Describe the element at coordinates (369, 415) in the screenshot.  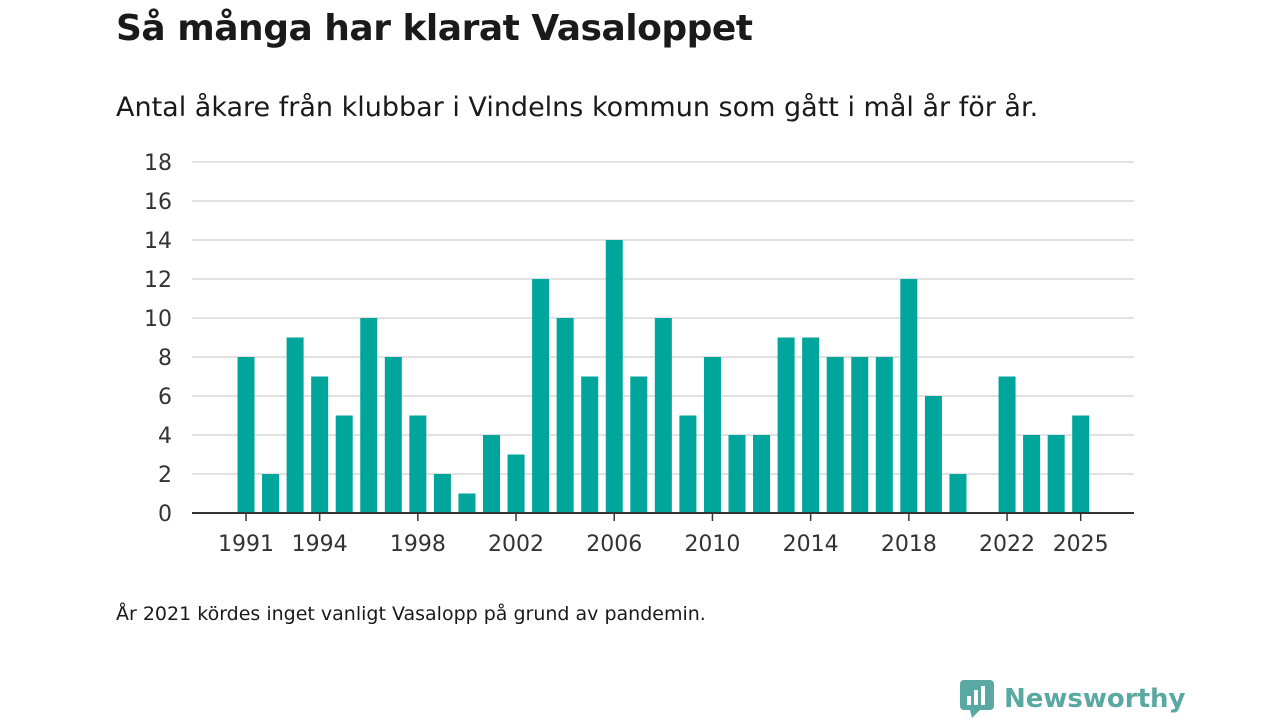
I see `bar-1996` at that location.